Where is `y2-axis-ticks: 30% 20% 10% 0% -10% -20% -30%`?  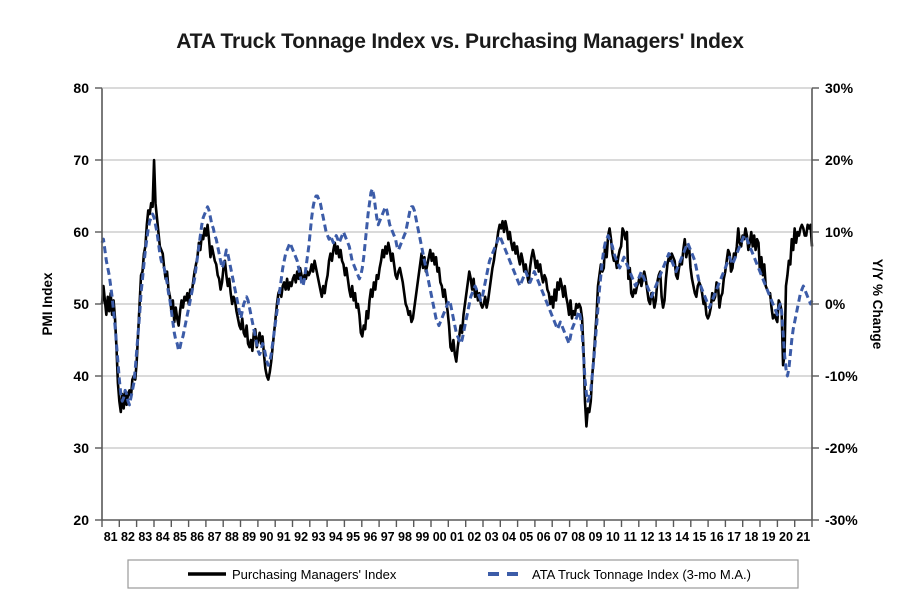 y2-axis-ticks: 30% 20% 10% 0% -10% -20% -30% is located at coordinates (835, 304).